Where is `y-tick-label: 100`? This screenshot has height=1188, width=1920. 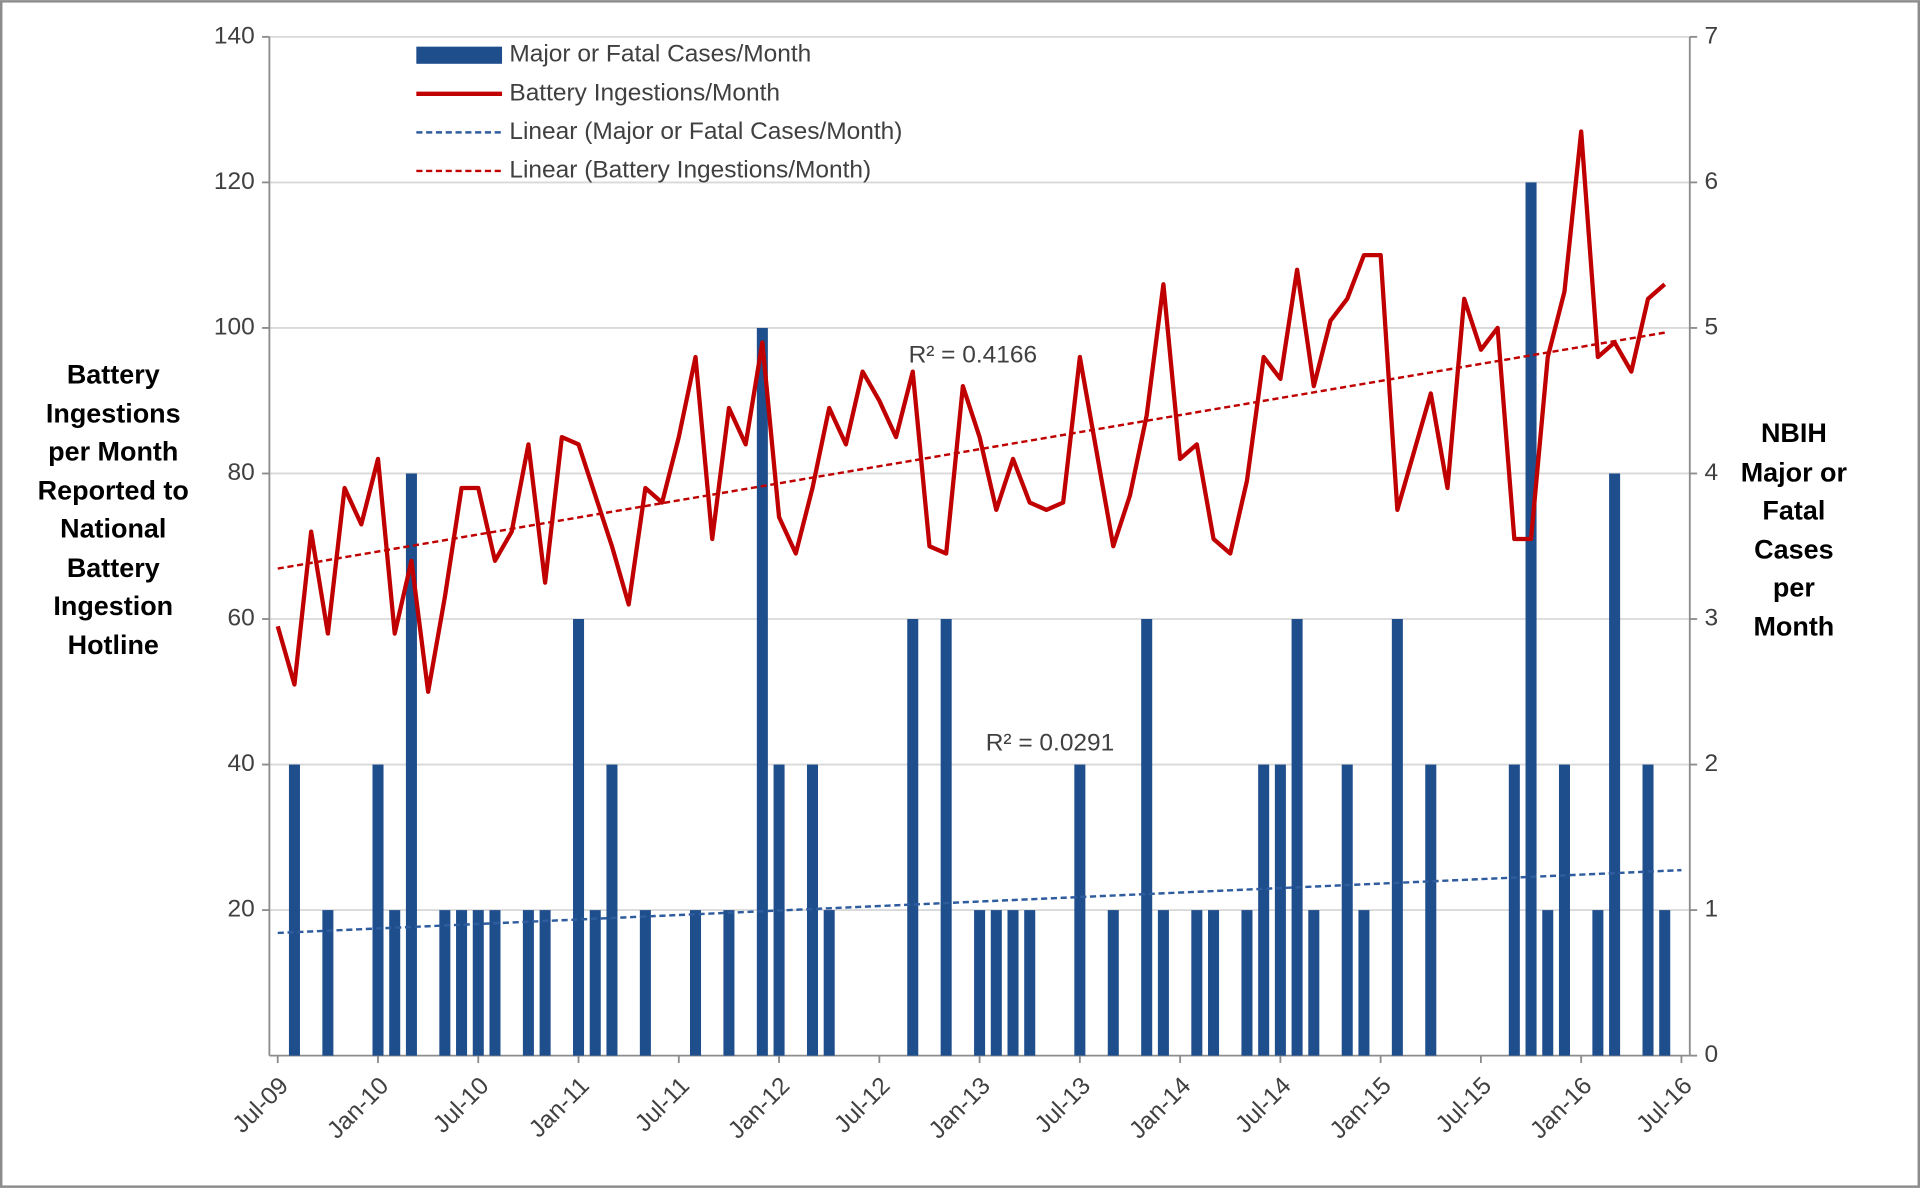
y-tick-label: 100 is located at coordinates (234, 326).